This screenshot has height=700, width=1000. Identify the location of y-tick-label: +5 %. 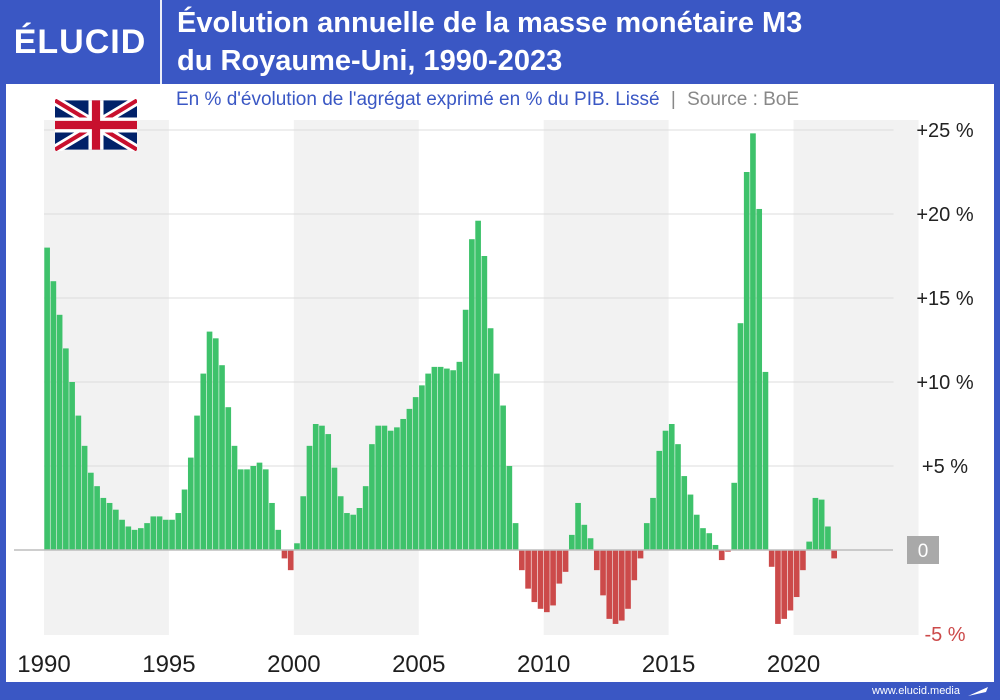
(945, 467).